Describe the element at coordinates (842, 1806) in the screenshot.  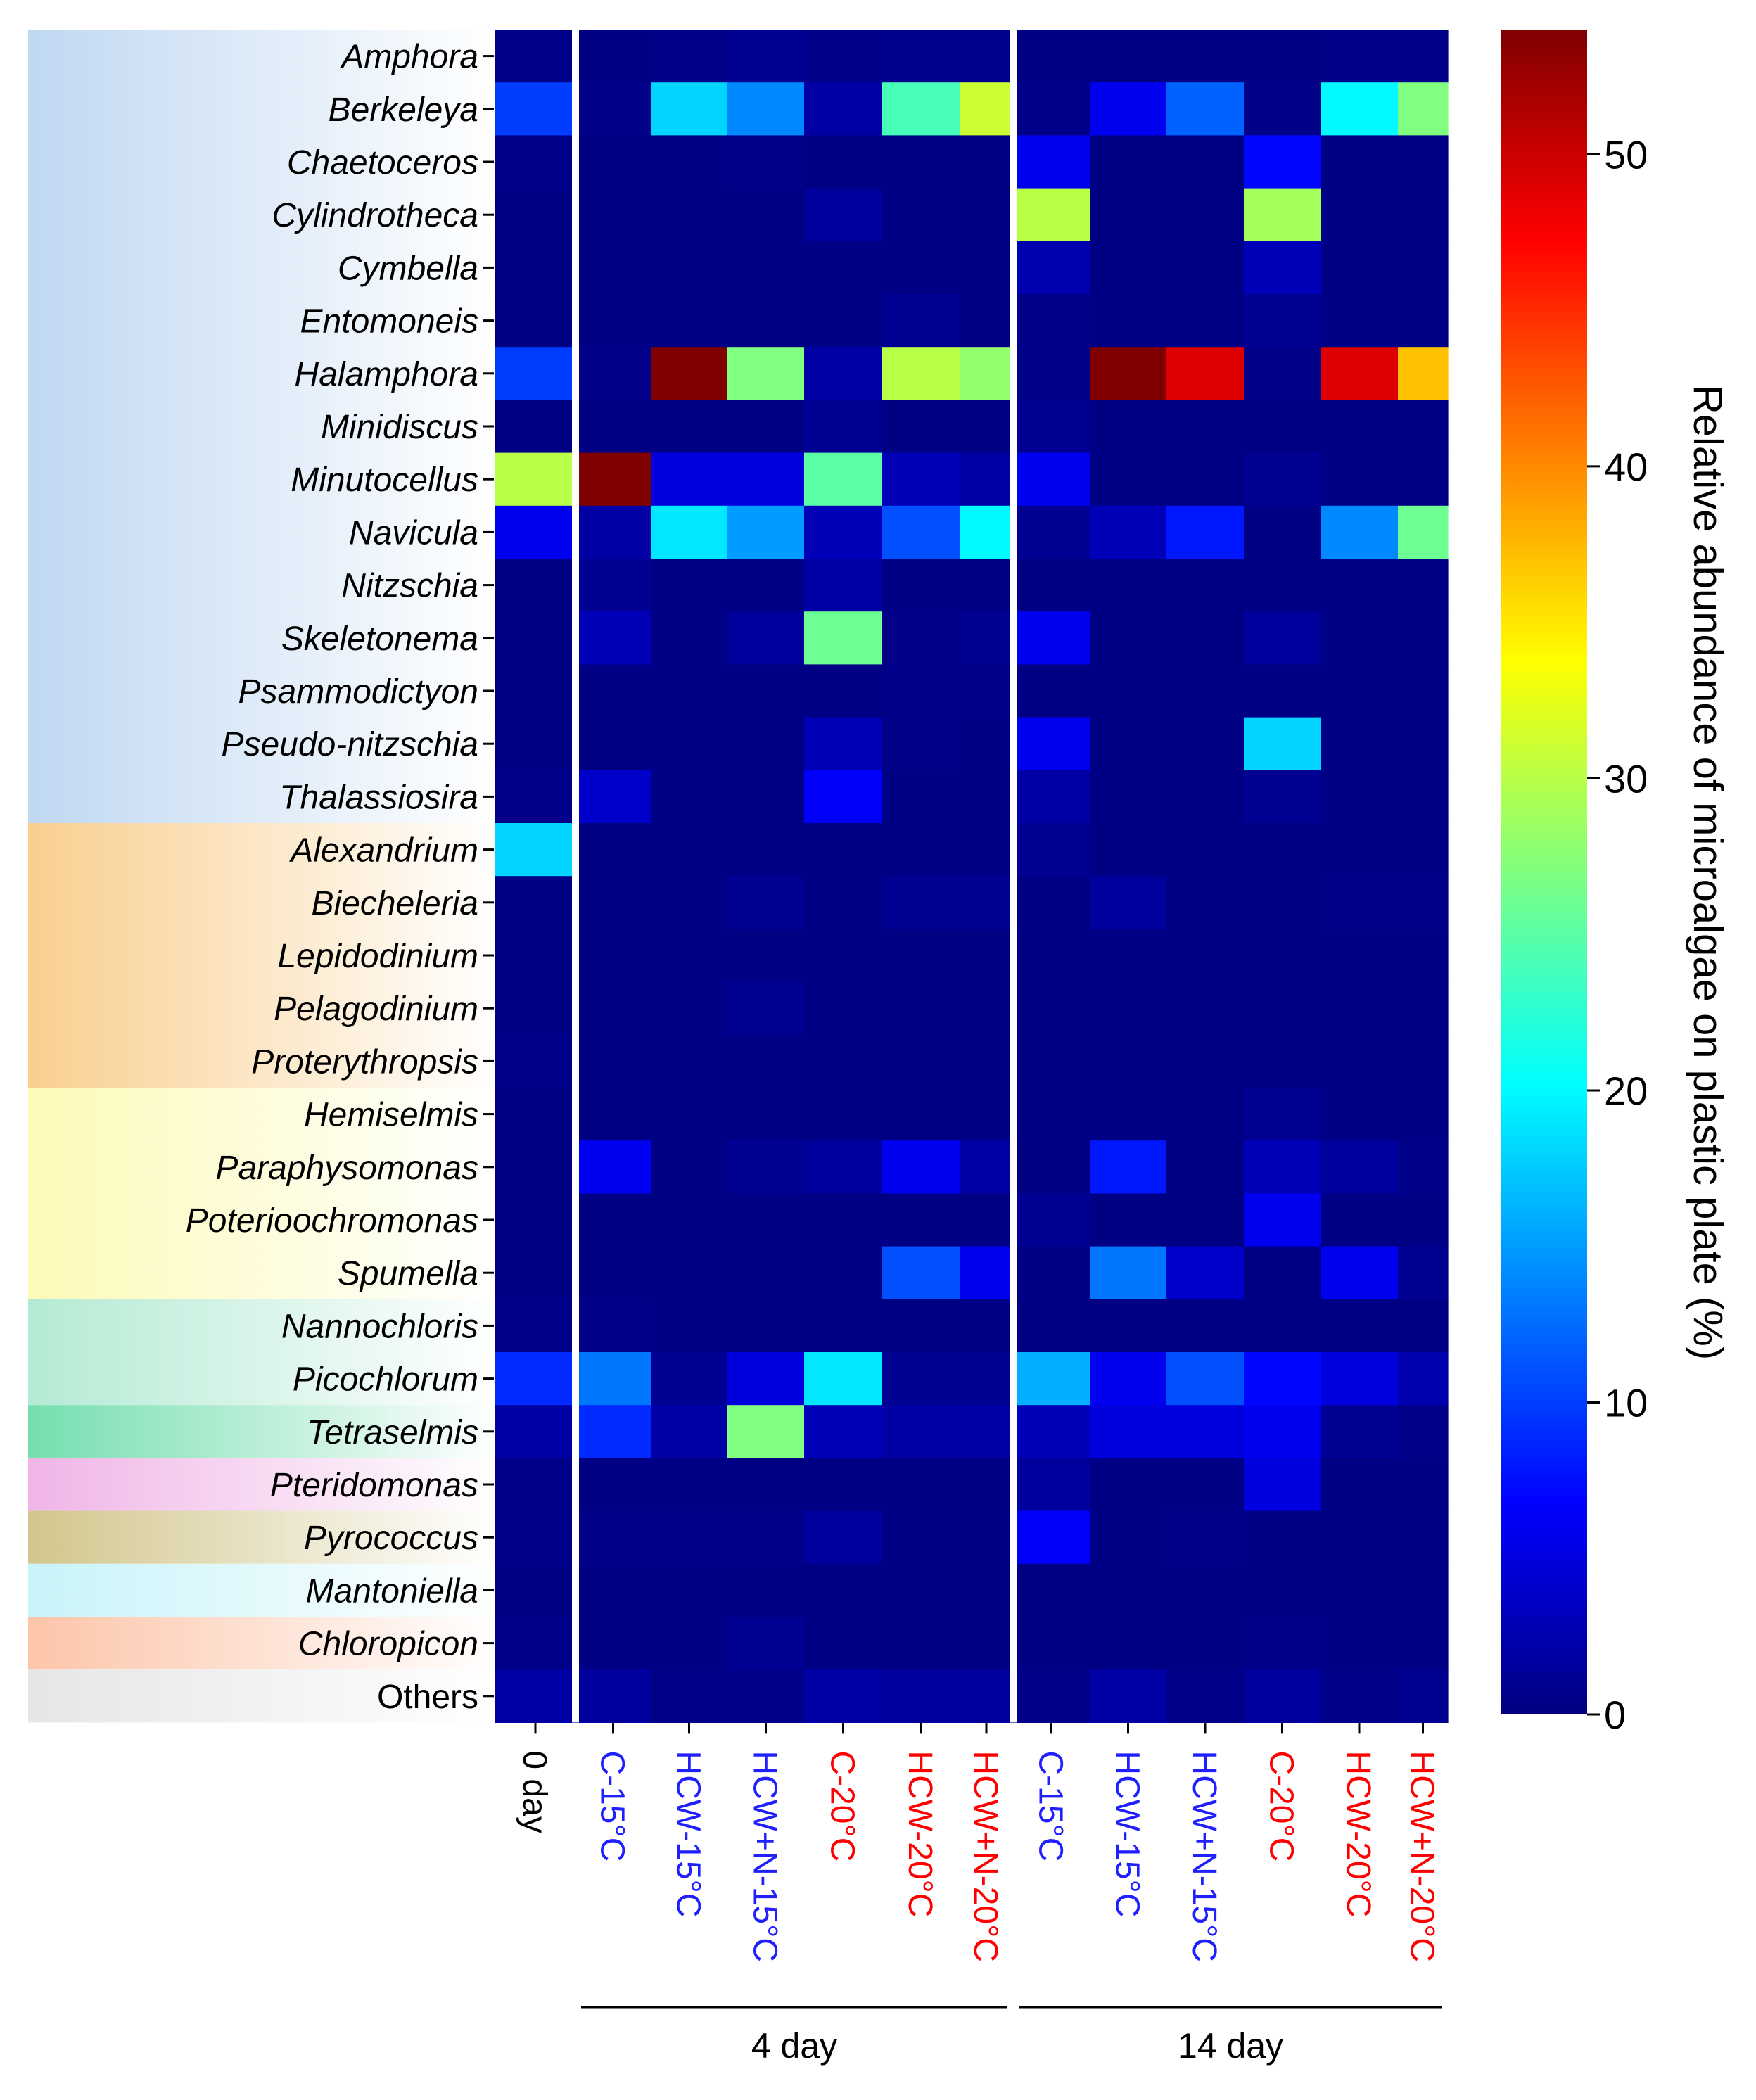
I see `column-label: C-20°C` at that location.